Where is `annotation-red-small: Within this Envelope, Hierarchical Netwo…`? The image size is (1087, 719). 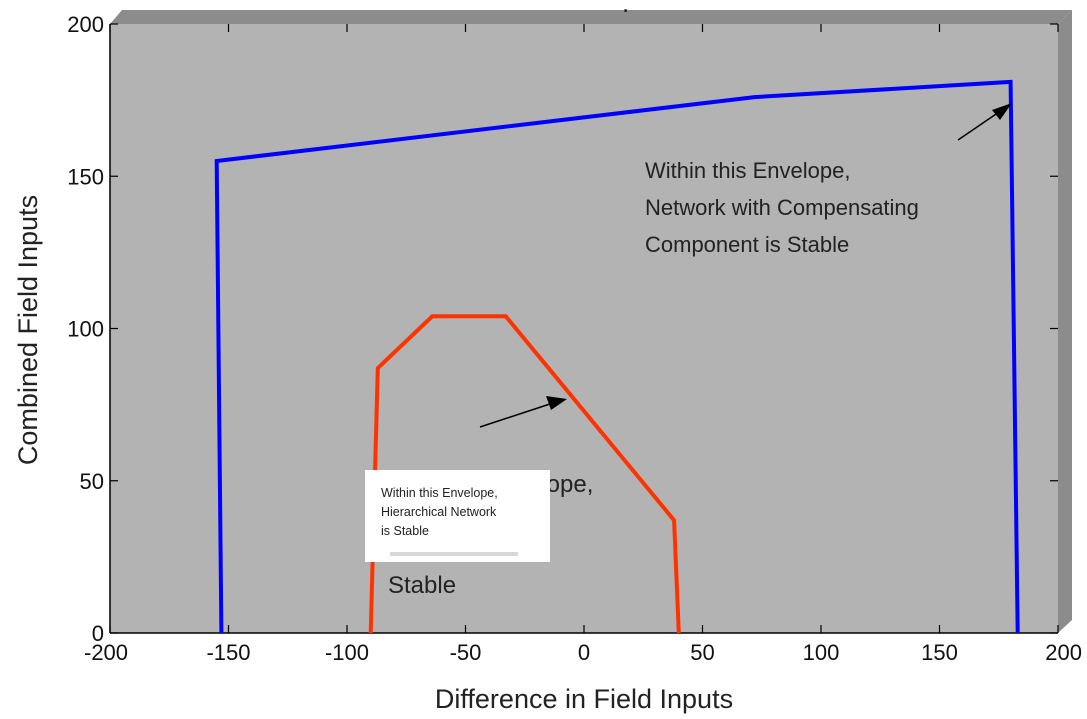
annotation-red-small: Within this Envelope, Hierarchical Netwo… is located at coordinates (439, 512).